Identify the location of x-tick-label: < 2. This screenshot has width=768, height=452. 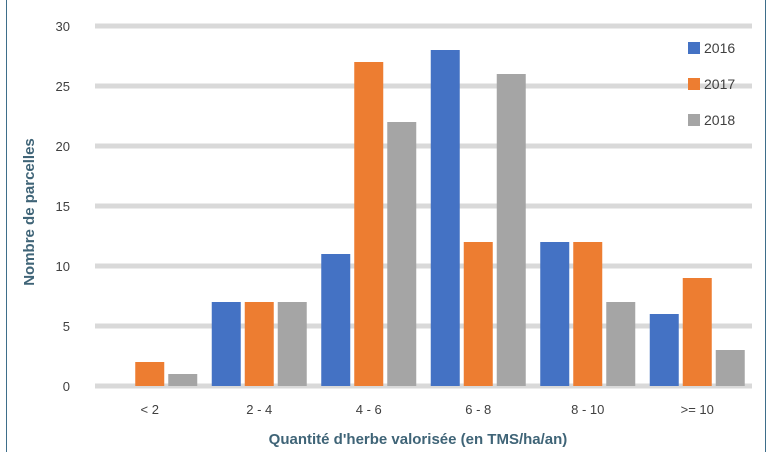
(150, 409).